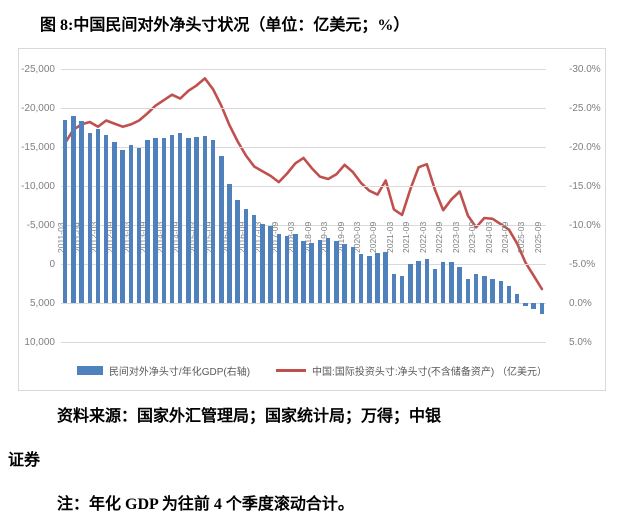 This screenshot has height=520, width=628. I want to click on line-series-label: 中国:国际投资头寸:净头寸(不含储备资产) （亿美元）, so click(430, 372).